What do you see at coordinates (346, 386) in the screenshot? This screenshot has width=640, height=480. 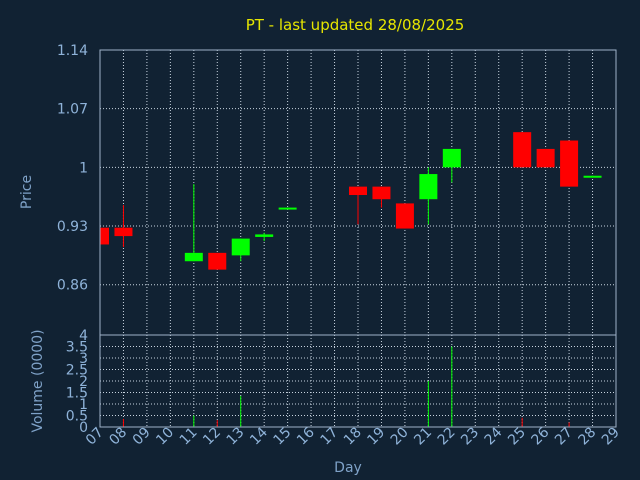 I see `volume-bars` at bounding box center [346, 386].